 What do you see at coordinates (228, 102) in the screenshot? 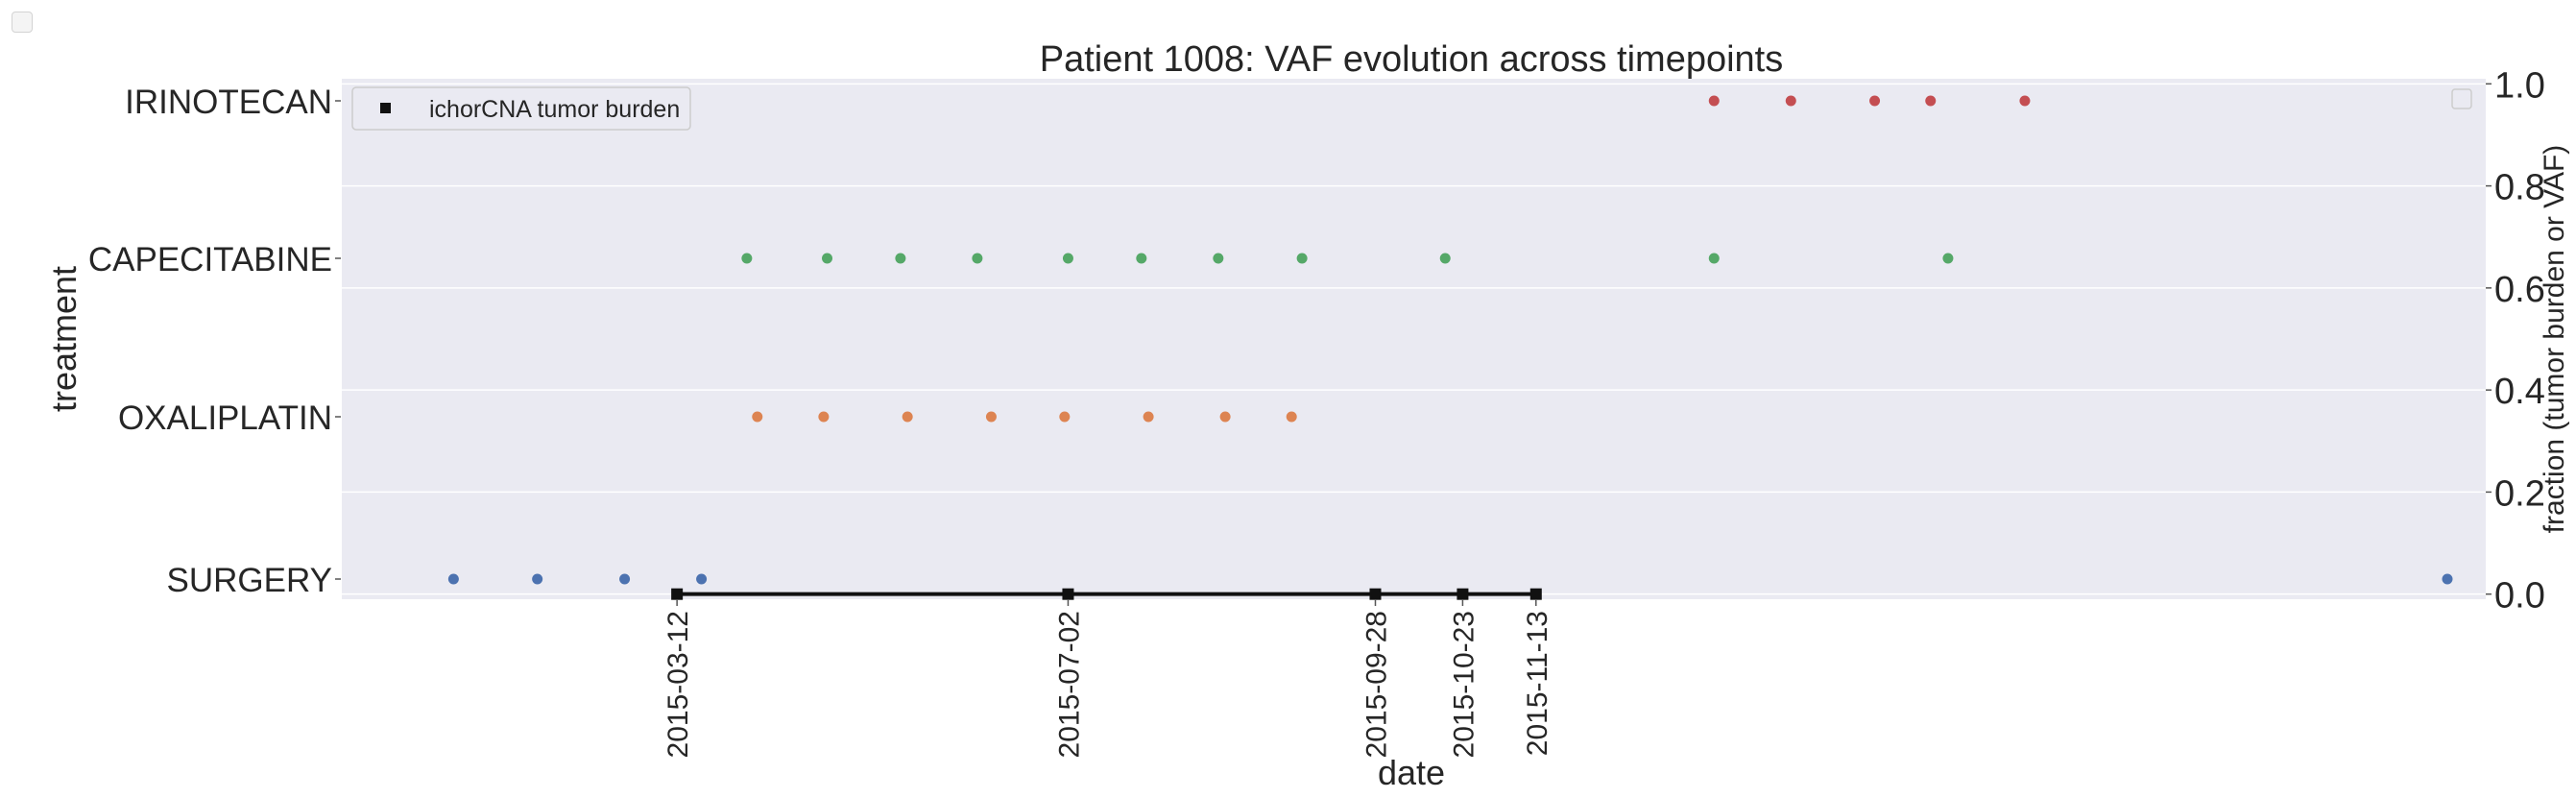
I see `y-tick-label-irinotecan: IRINOTECAN` at bounding box center [228, 102].